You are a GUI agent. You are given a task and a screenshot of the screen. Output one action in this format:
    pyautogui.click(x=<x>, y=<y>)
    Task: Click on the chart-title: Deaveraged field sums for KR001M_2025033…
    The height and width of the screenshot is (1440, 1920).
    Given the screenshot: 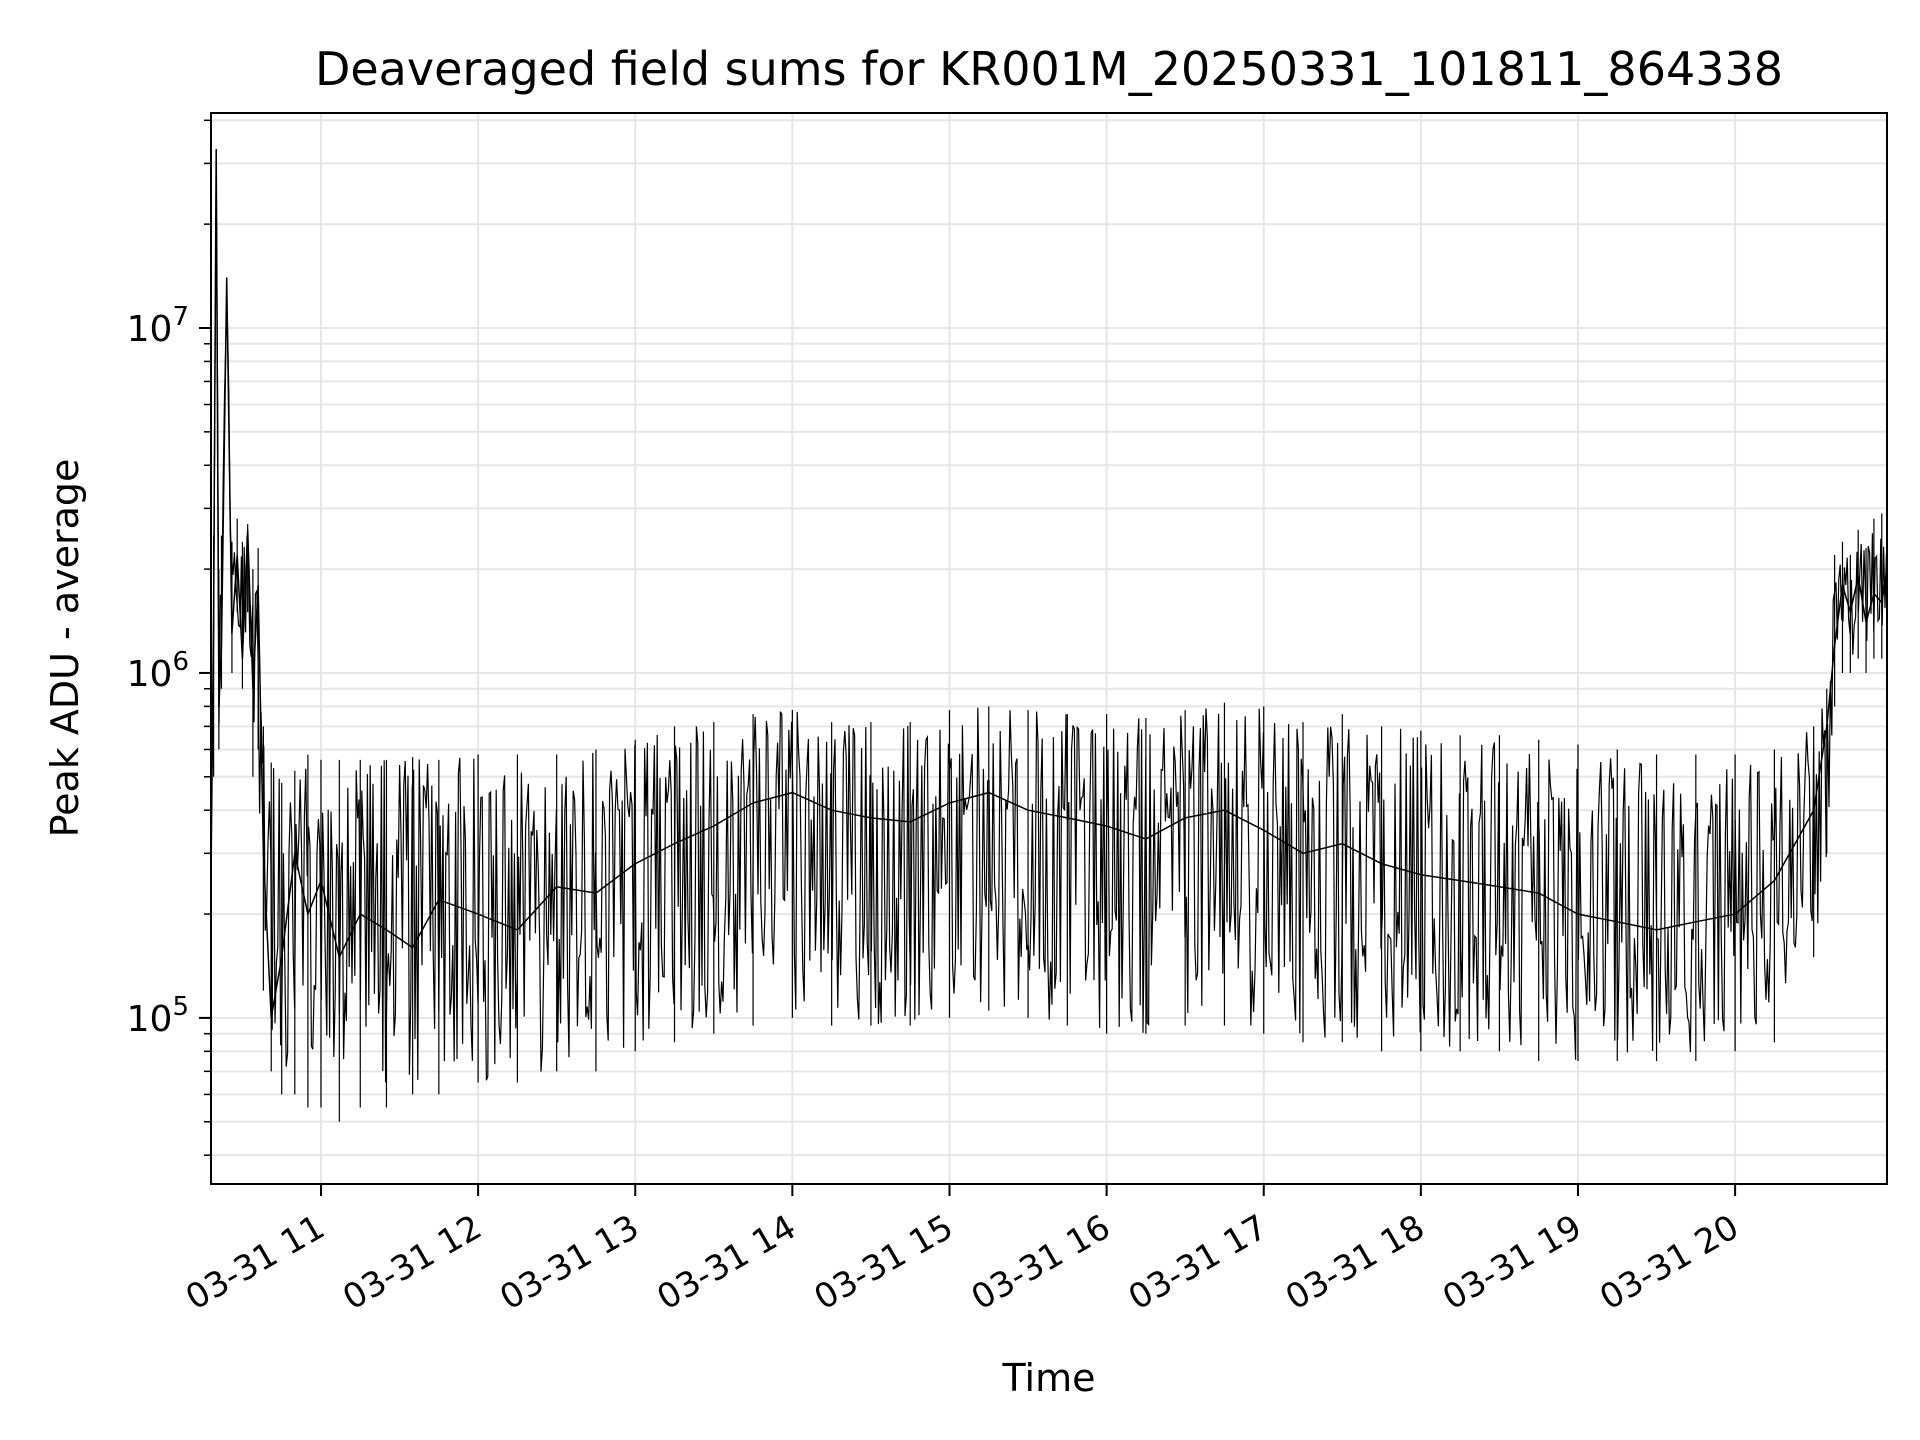 What is the action you would take?
    pyautogui.click(x=1049, y=69)
    